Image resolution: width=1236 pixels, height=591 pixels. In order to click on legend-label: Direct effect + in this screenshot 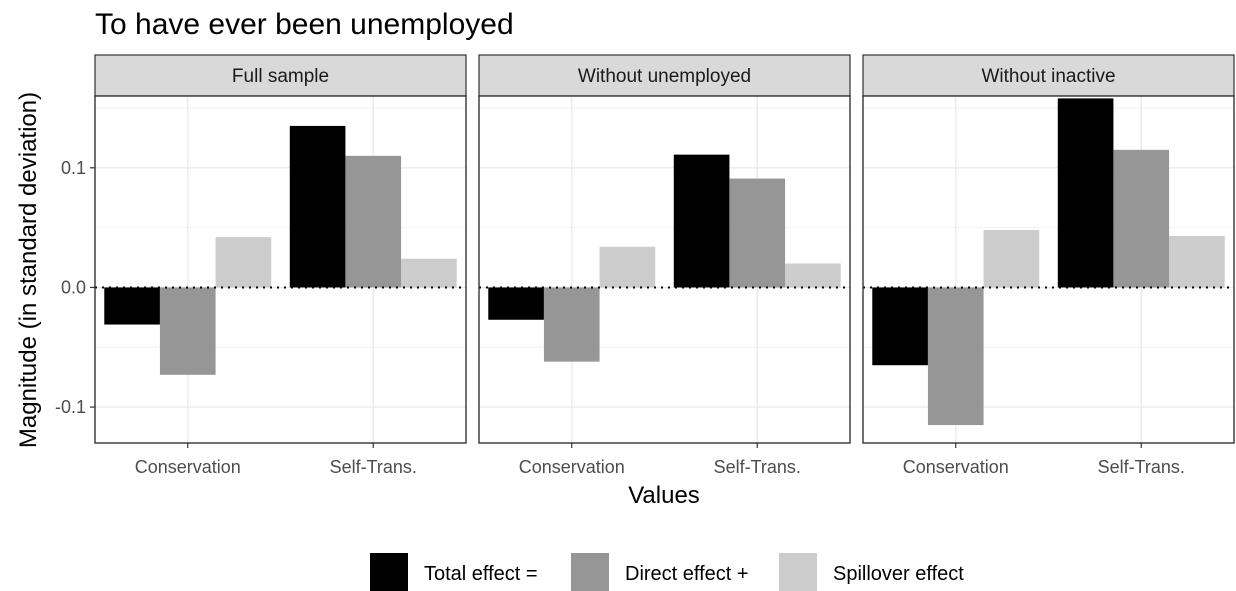, I will do `click(687, 574)`.